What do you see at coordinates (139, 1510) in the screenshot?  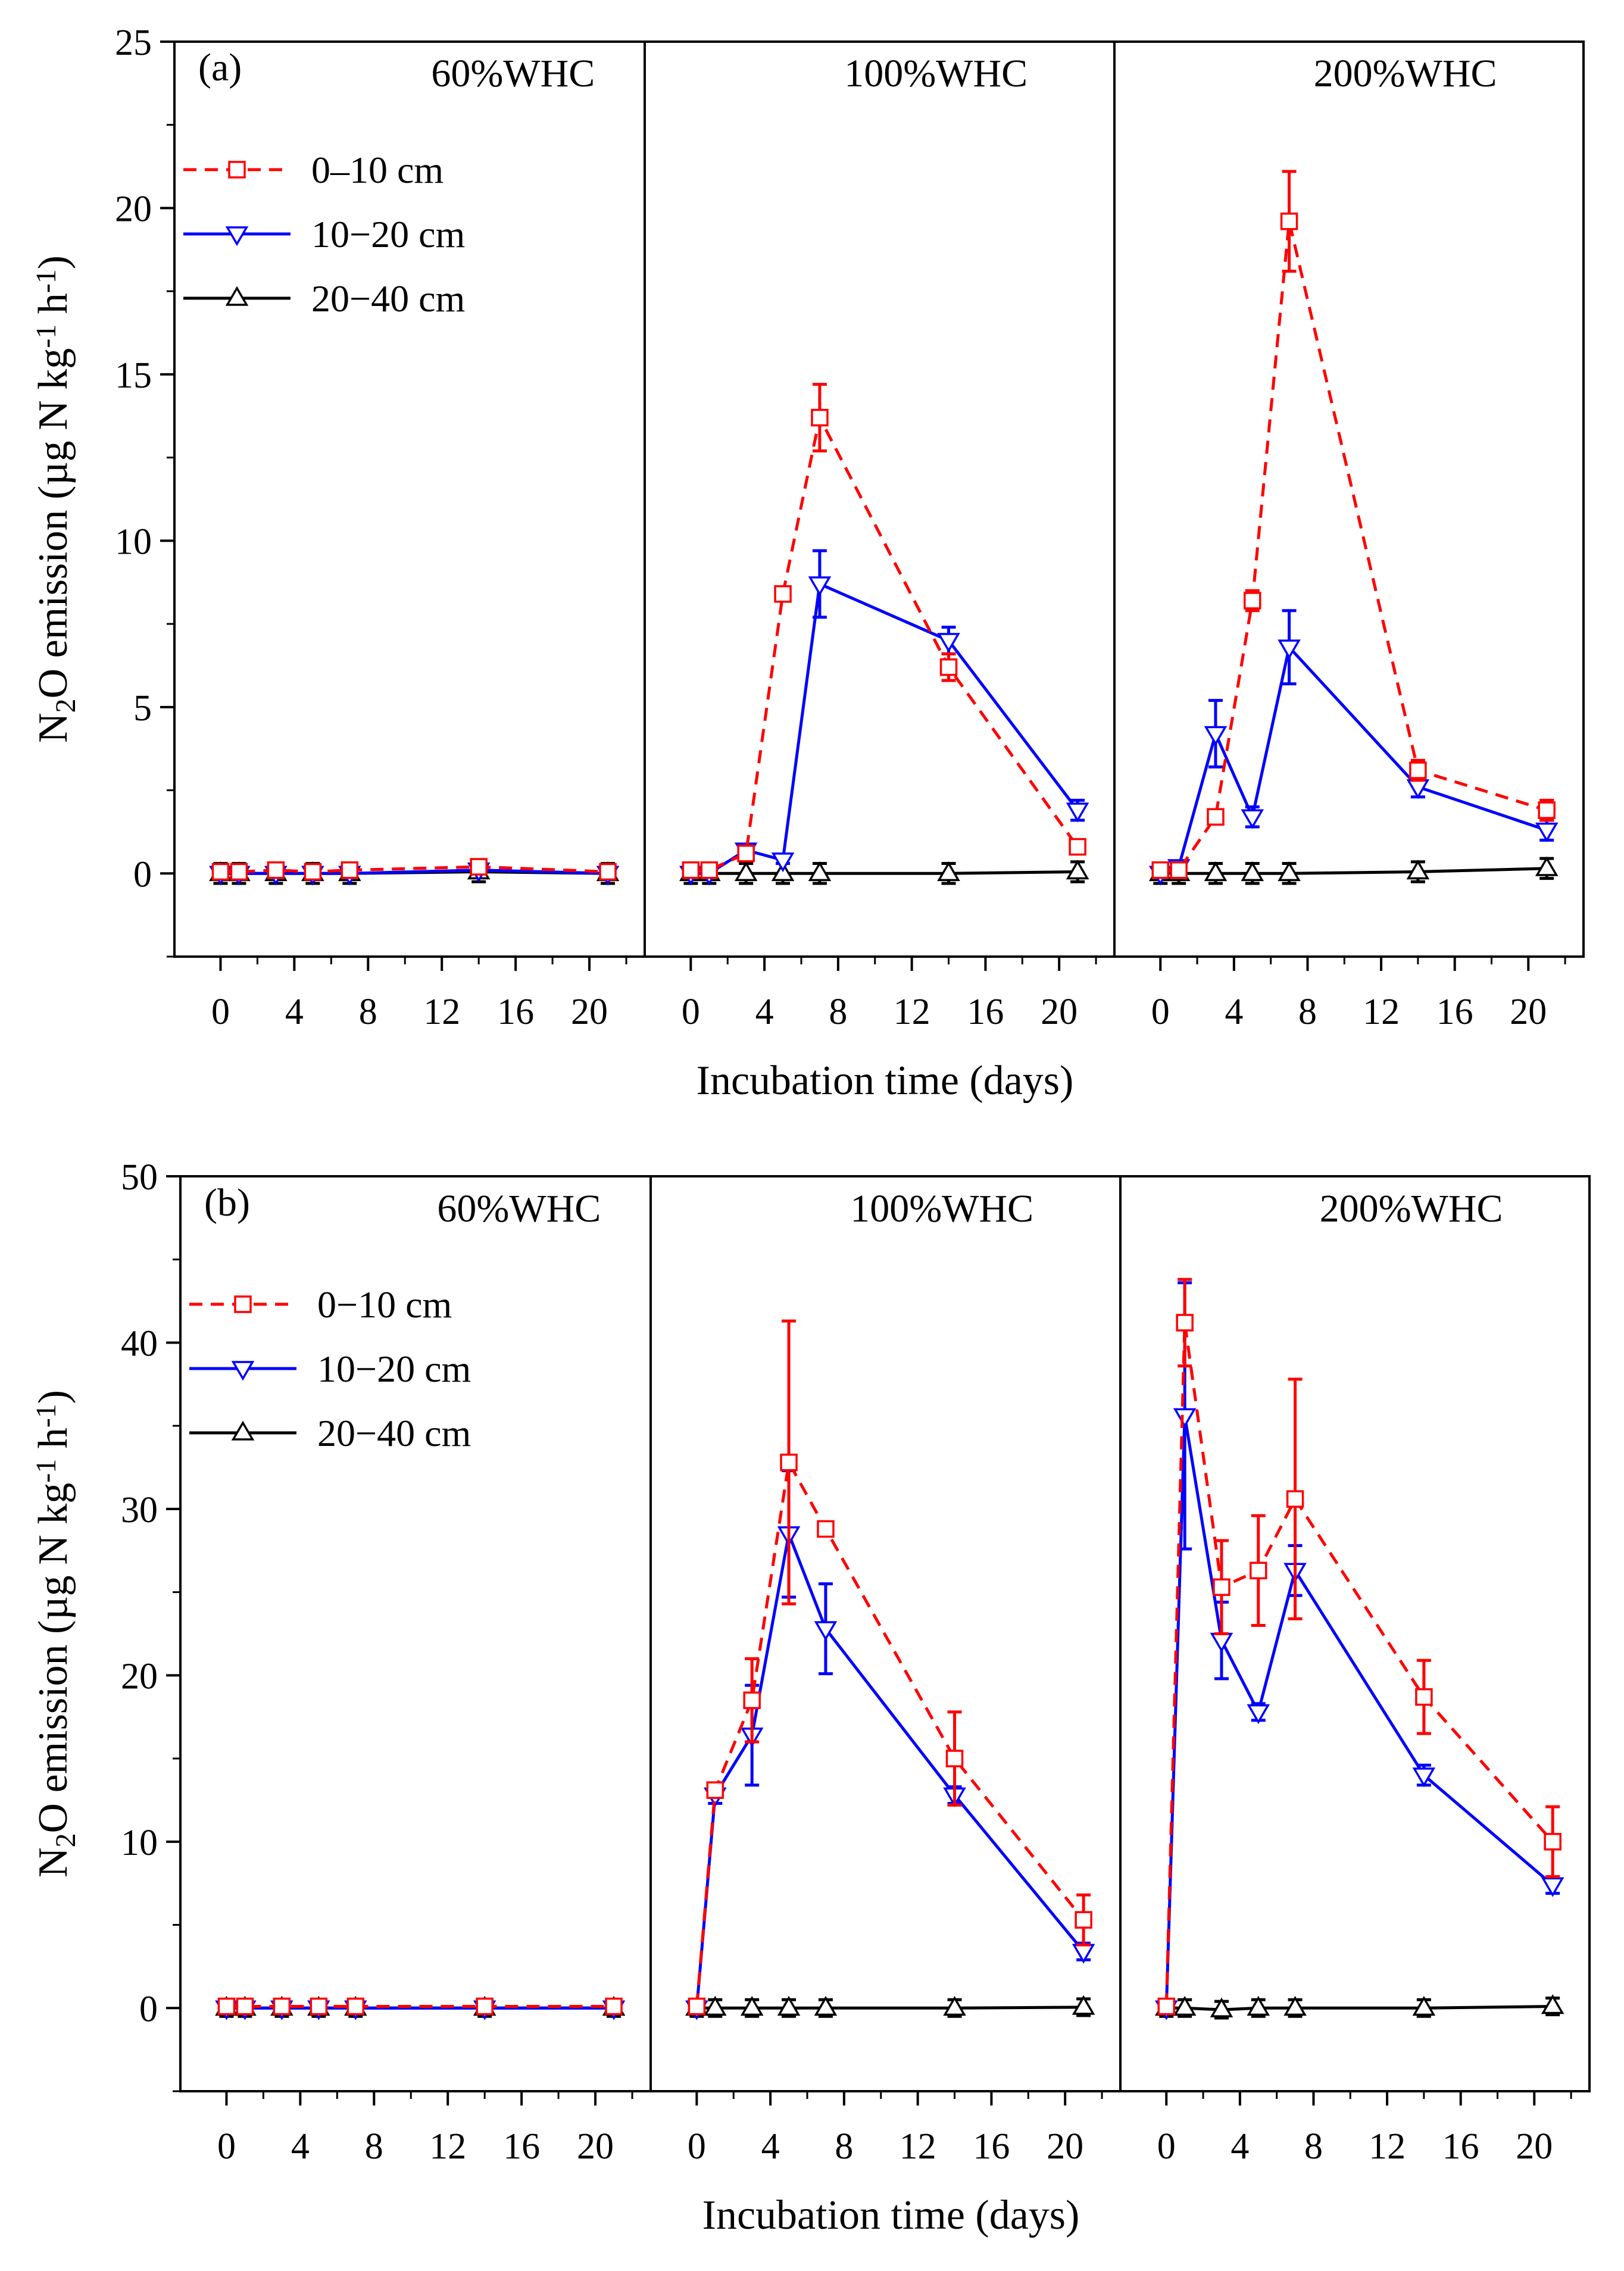 I see `y-tick-label: 30` at bounding box center [139, 1510].